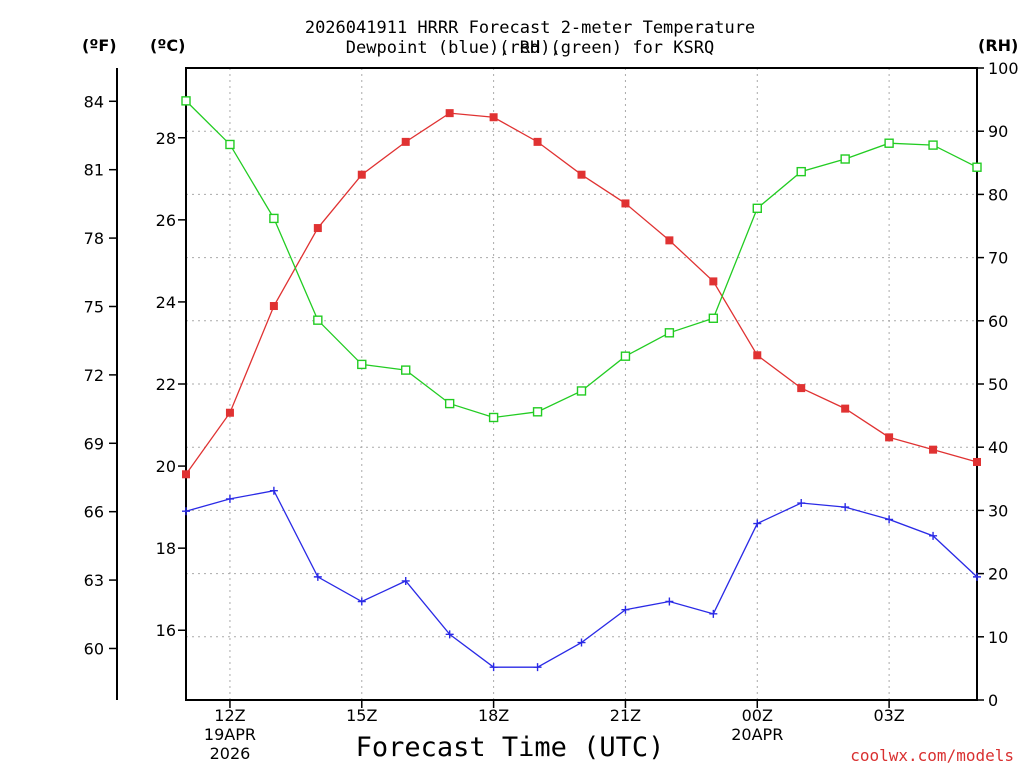 The image size is (1024, 768). I want to click on celsius-tick-label: 24, so click(166, 302).